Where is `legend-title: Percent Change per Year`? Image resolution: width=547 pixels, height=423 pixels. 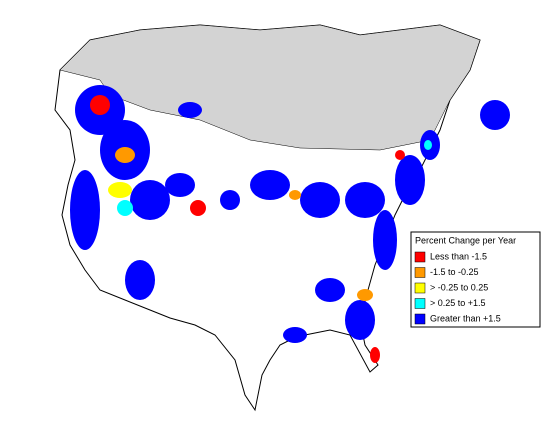 legend-title: Percent Change per Year is located at coordinates (465, 240).